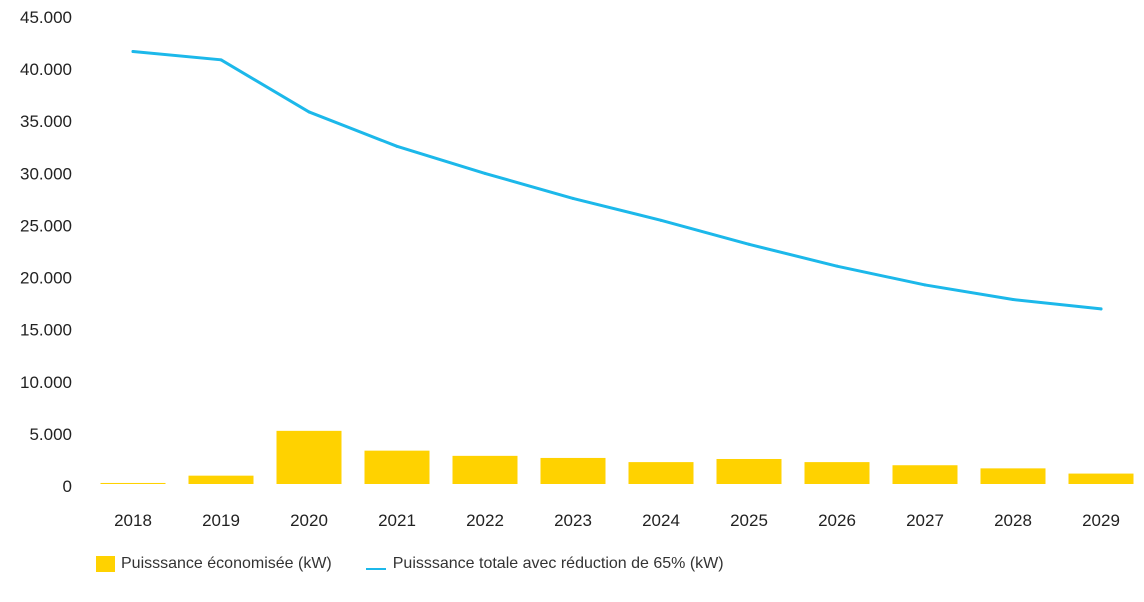  Describe the element at coordinates (617, 457) in the screenshot. I see `bar-series` at that location.